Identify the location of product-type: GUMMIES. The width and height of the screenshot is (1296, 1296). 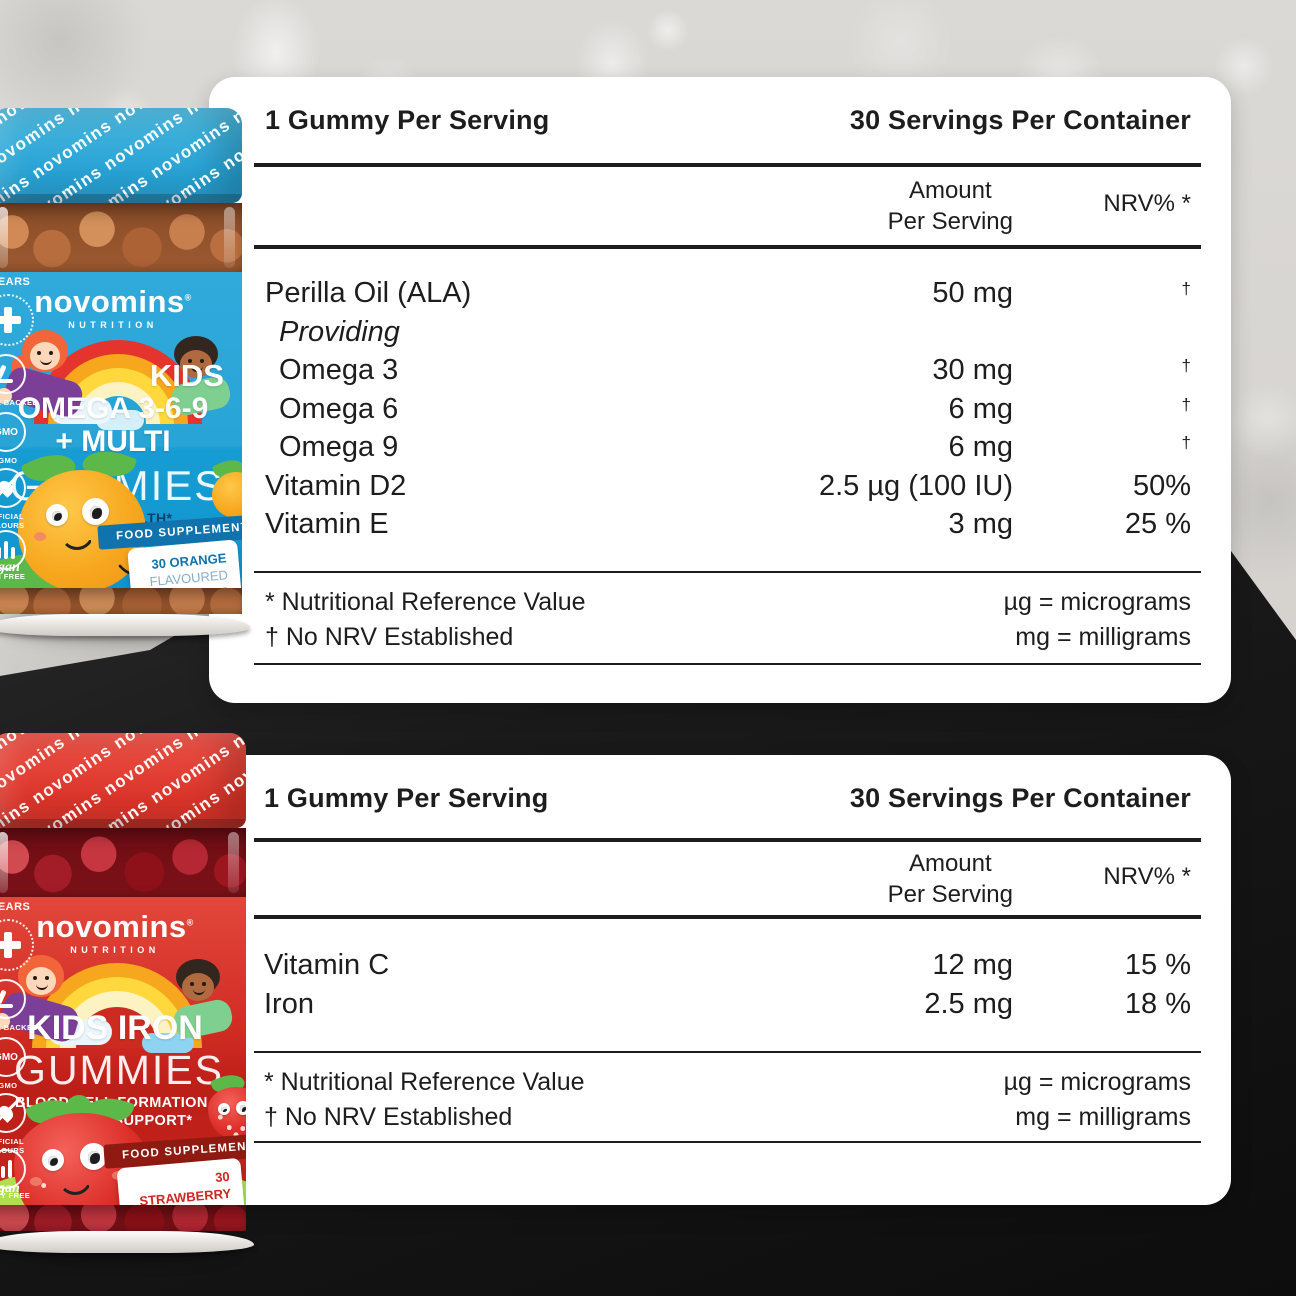
(119, 1070).